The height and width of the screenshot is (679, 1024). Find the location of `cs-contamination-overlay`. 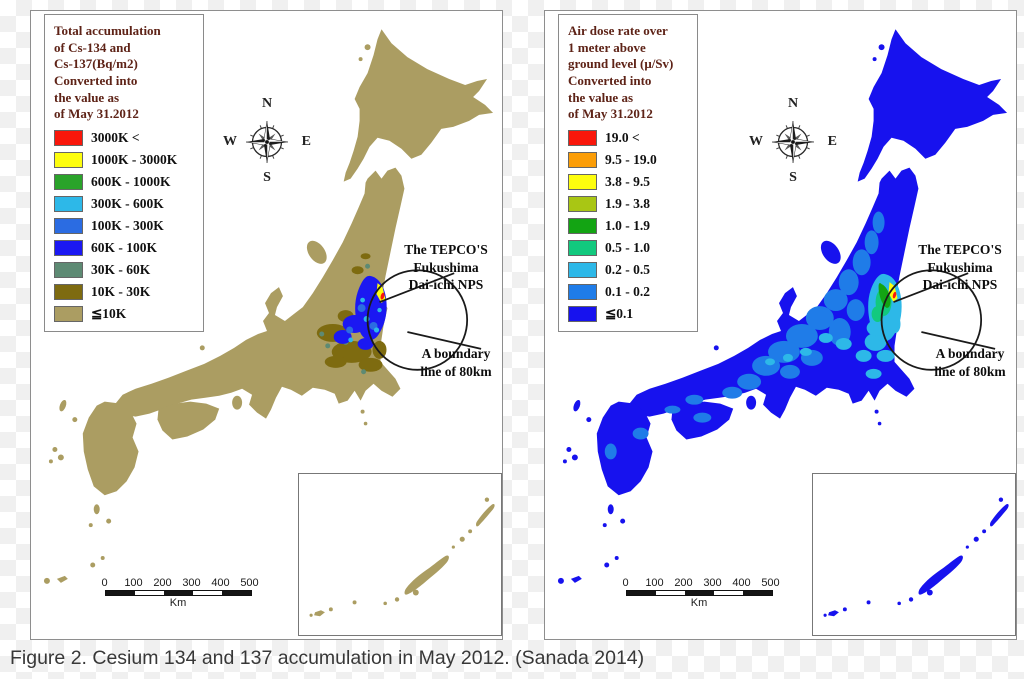

cs-contamination-overlay is located at coordinates (351, 314).